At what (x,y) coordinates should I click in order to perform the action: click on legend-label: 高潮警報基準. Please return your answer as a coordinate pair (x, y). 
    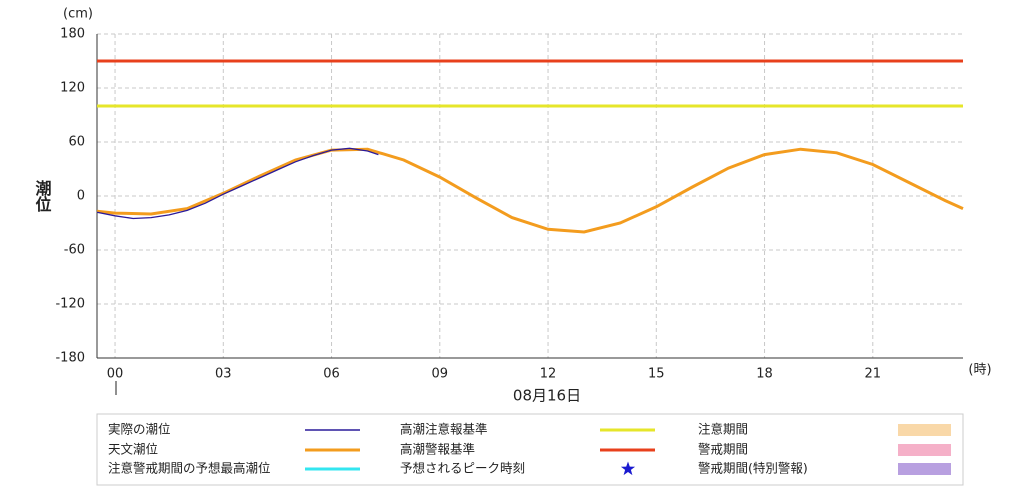
    Looking at the image, I should click on (437, 449).